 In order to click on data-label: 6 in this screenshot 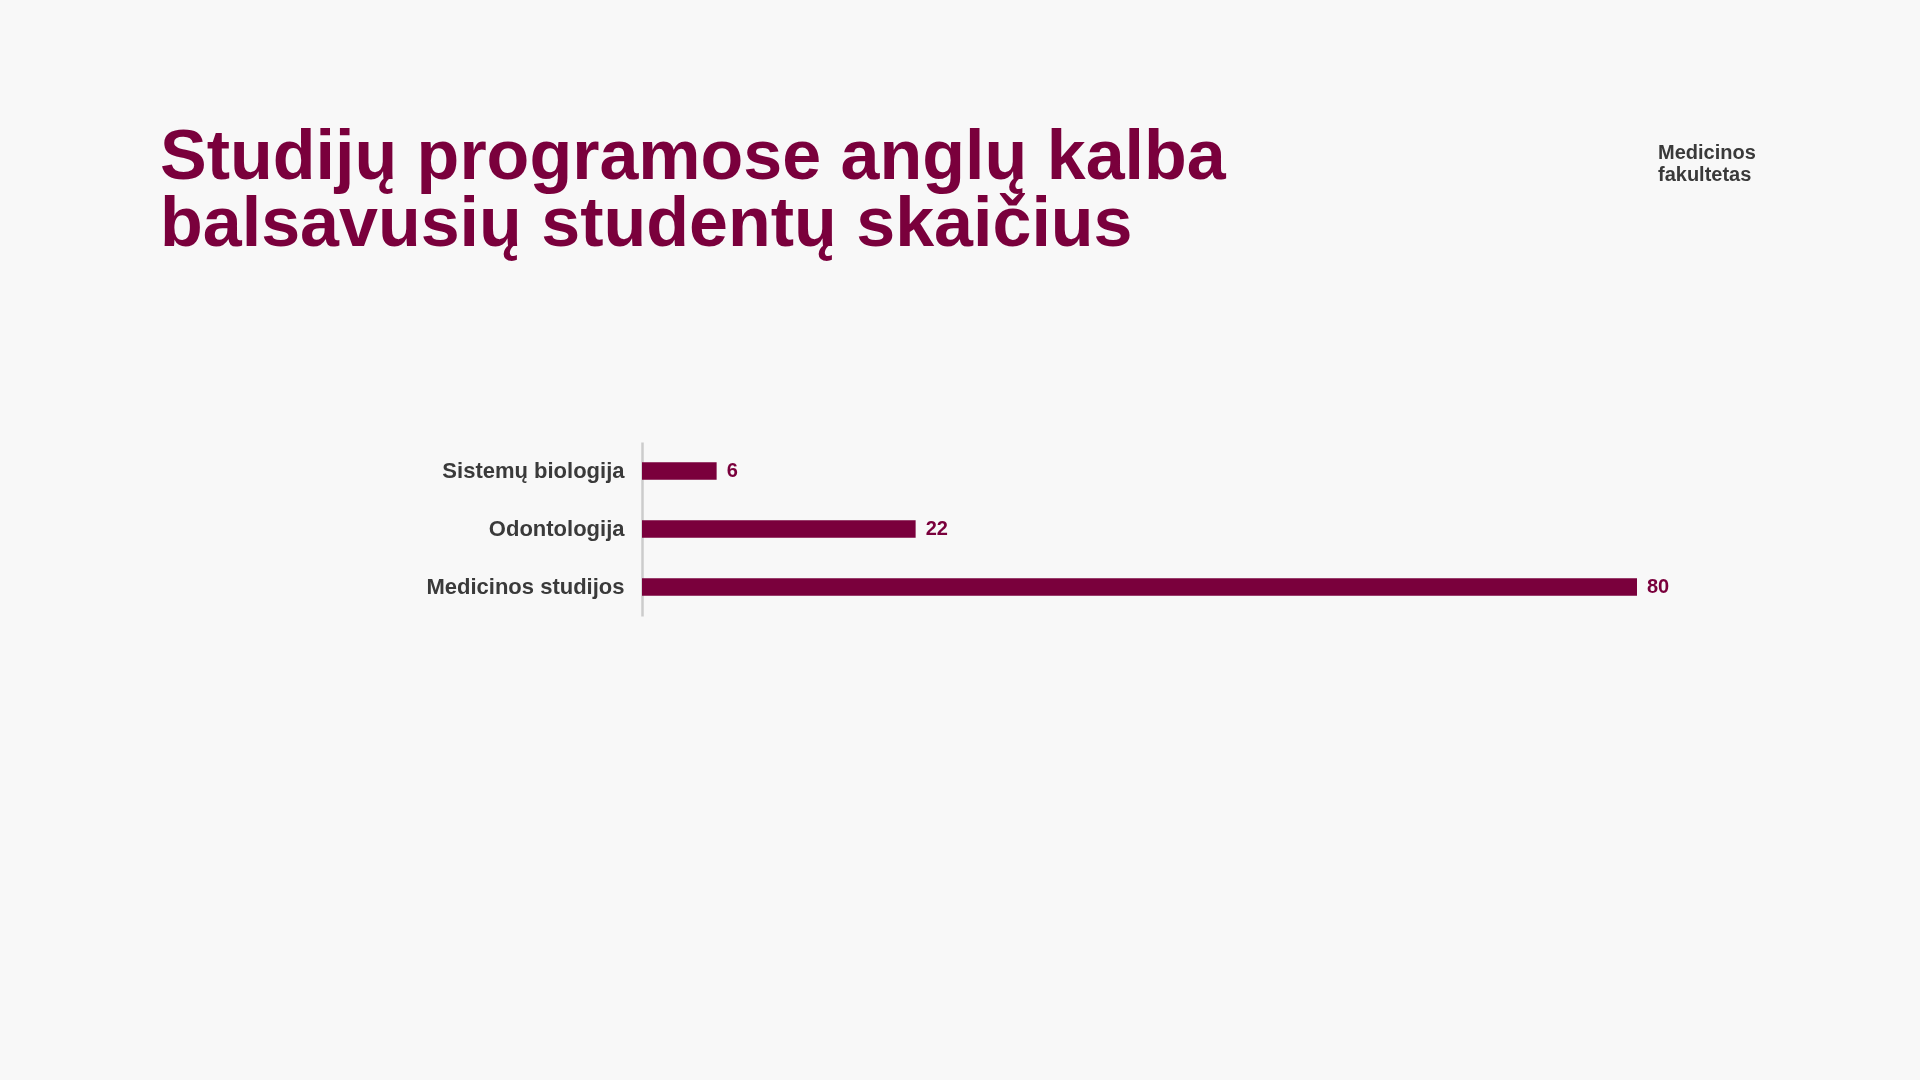, I will do `click(732, 470)`.